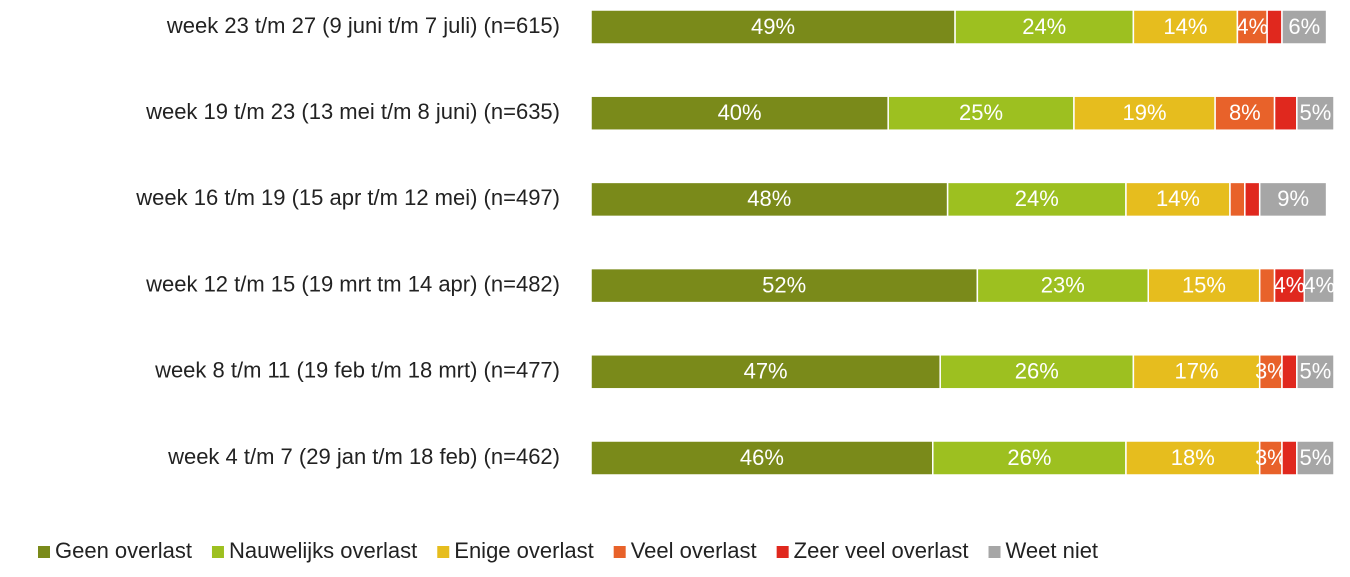 This screenshot has width=1350, height=577. I want to click on data-label: 18%, so click(1193, 457).